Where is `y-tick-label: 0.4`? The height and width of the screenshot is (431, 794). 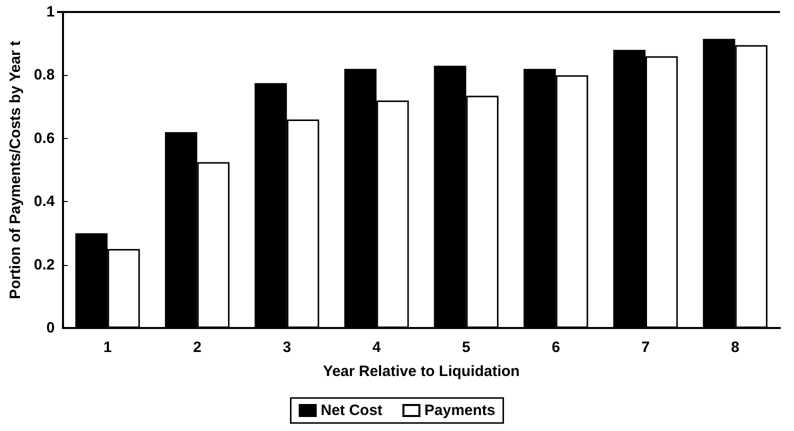
y-tick-label: 0.4 is located at coordinates (45, 201).